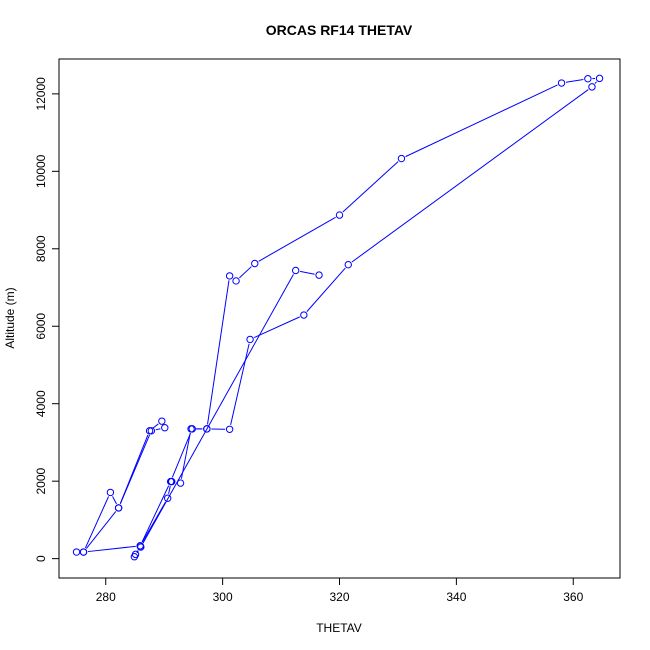 The height and width of the screenshot is (650, 650). Describe the element at coordinates (106, 597) in the screenshot. I see `x-tick-label: 280` at that location.